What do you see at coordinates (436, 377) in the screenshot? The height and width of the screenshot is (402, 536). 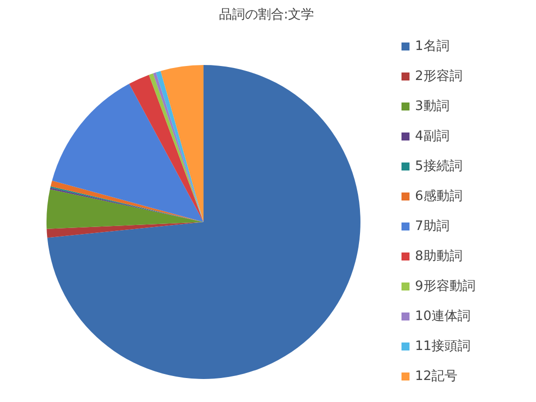 I see `legend-label: 12記号` at bounding box center [436, 377].